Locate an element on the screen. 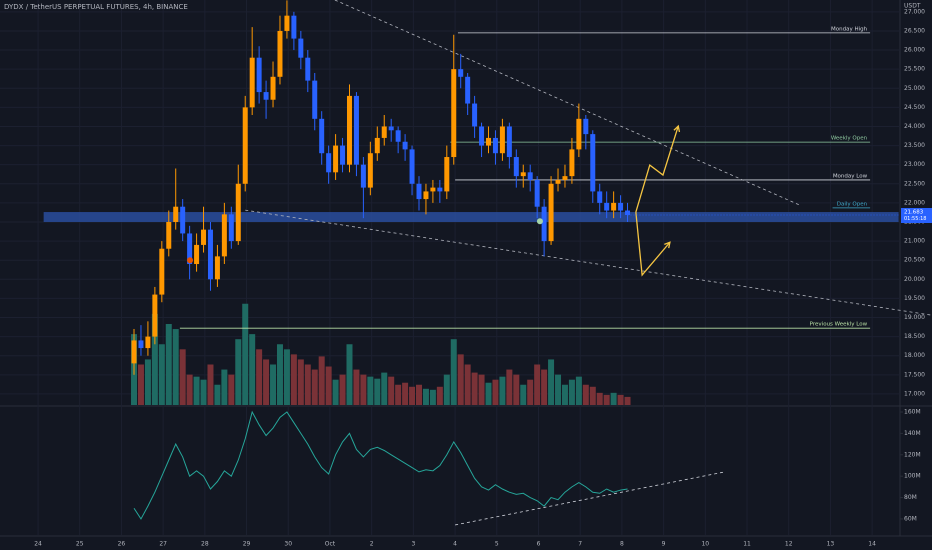 Image resolution: width=932 pixels, height=550 pixels. x-tick-label: 27 is located at coordinates (163, 544).